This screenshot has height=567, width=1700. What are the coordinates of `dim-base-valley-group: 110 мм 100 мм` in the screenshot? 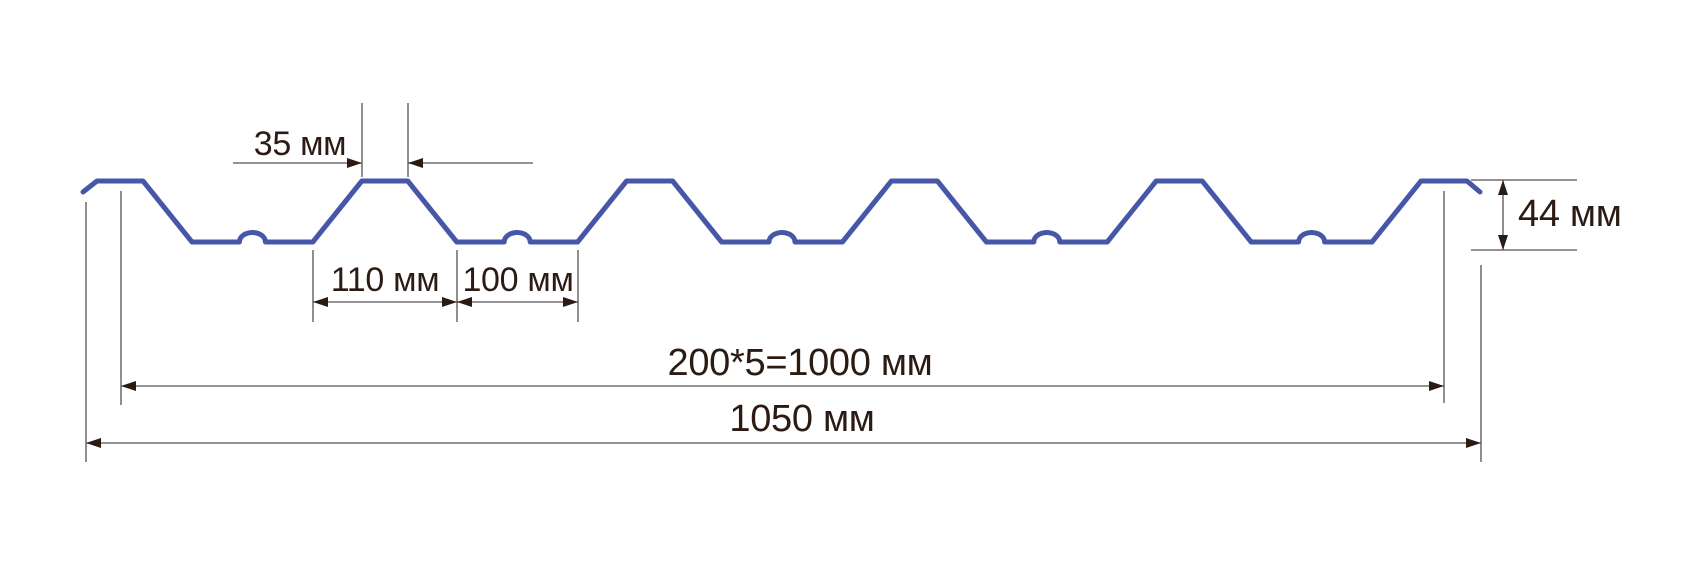 It's located at (445, 286).